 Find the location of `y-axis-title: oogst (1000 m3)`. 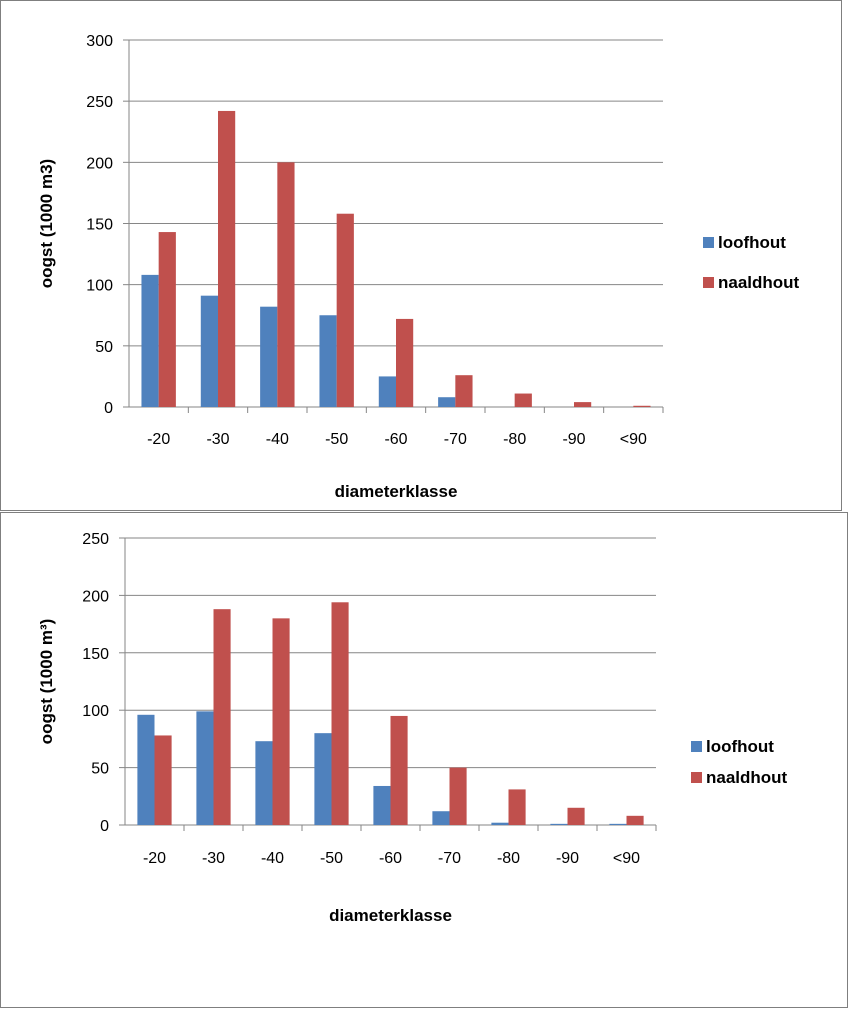

y-axis-title: oogst (1000 m3) is located at coordinates (46, 223).